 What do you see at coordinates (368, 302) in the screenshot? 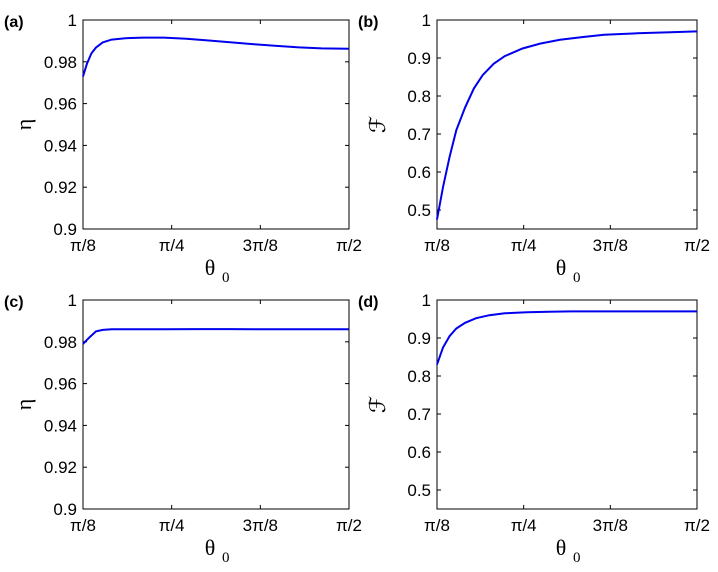
I see `panel-label: (d)` at bounding box center [368, 302].